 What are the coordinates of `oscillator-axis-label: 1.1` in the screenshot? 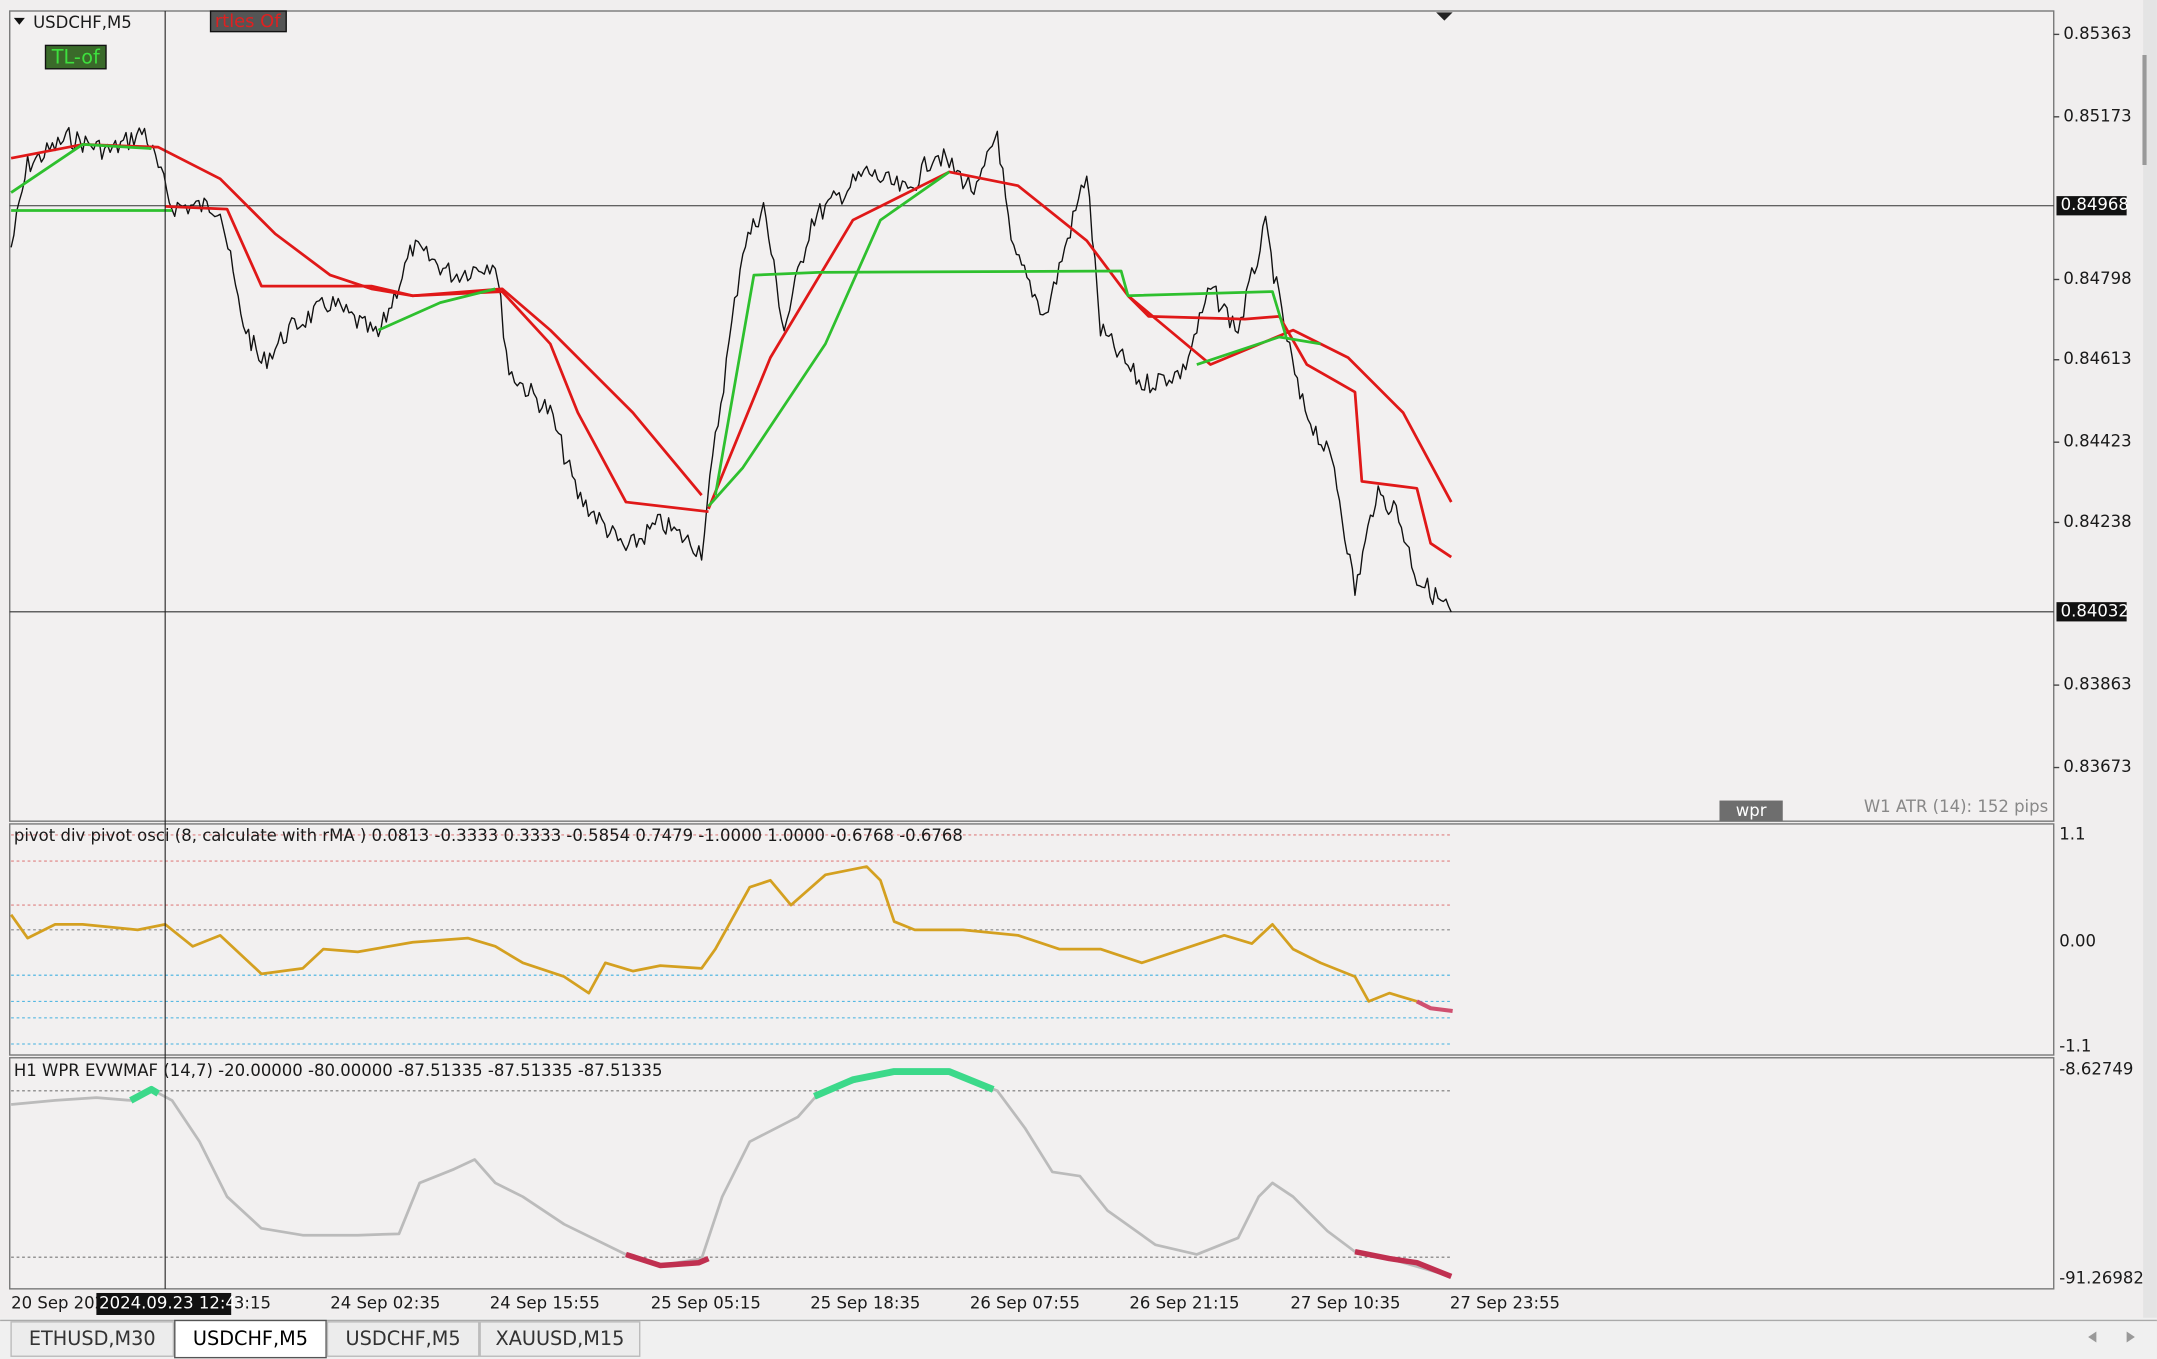 It's located at (2072, 833).